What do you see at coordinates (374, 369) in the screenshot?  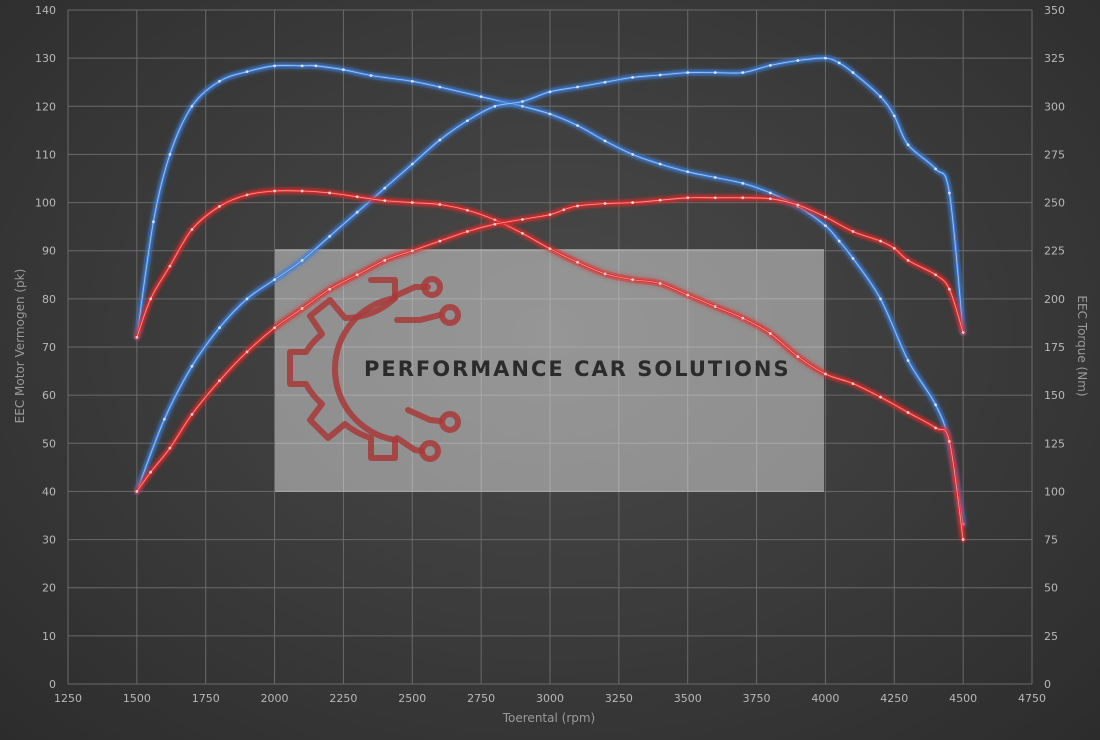 I see `gear-circuit-icon` at bounding box center [374, 369].